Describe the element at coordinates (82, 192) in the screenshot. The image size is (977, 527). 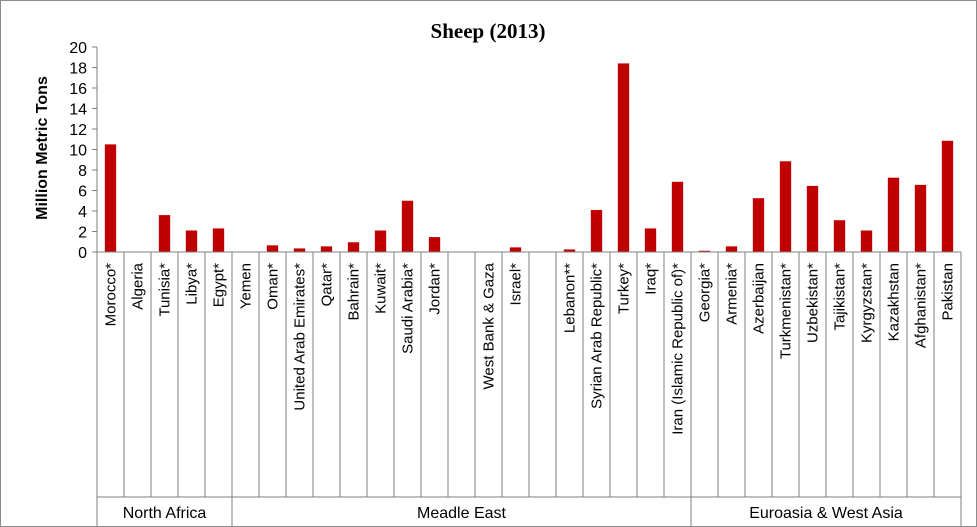
I see `y-tick-label: 6` at that location.